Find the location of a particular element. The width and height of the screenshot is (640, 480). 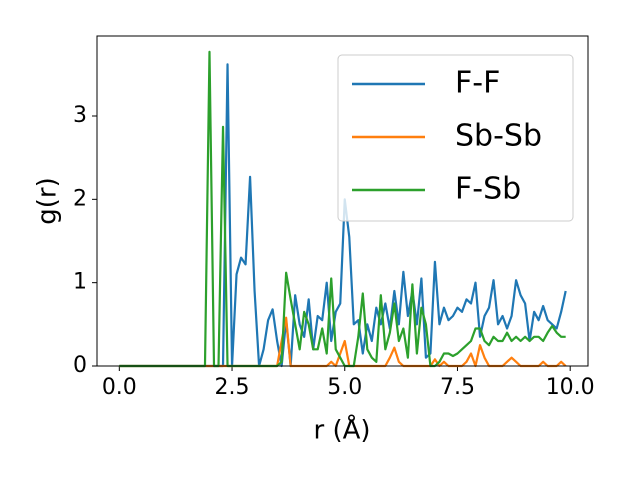

legend-label: F-F is located at coordinates (477, 83).